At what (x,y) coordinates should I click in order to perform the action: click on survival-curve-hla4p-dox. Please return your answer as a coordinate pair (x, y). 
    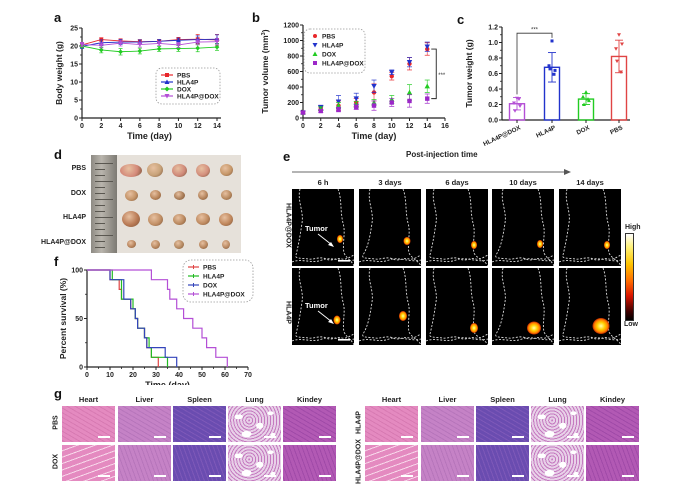
    Looking at the image, I should click on (157, 318).